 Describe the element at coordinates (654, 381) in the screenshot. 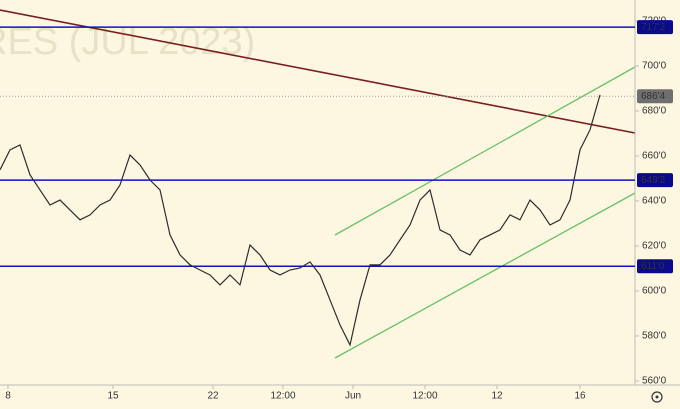

I see `y-tick-label: 560'0` at that location.